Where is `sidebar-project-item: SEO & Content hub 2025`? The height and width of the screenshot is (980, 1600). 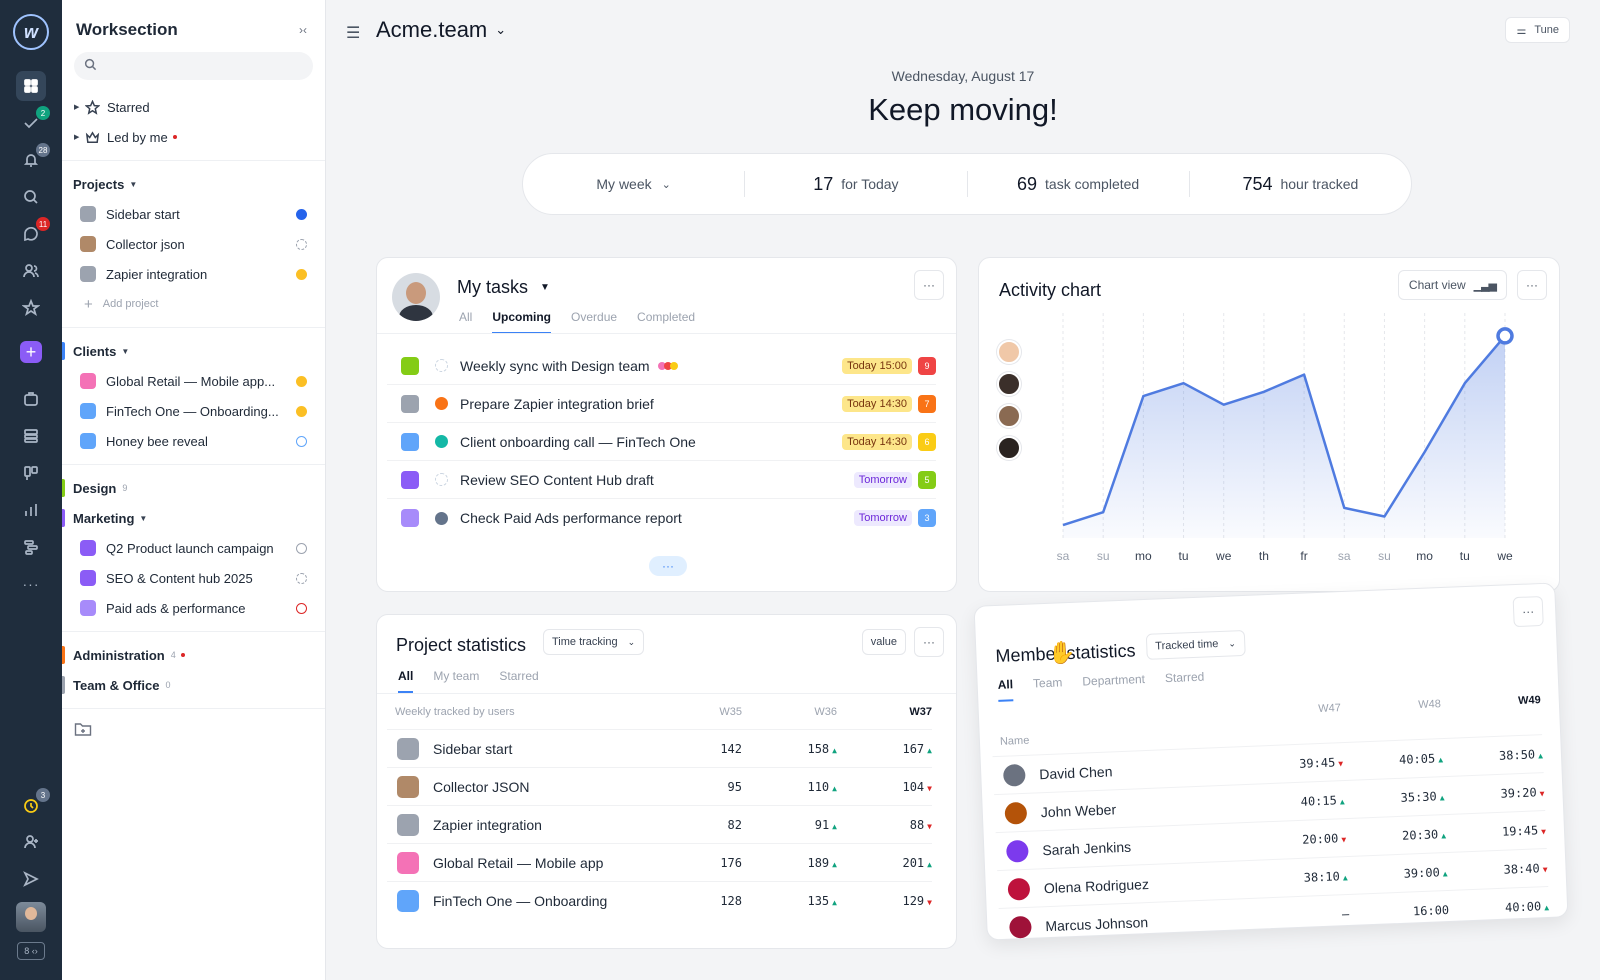 sidebar-project-item: SEO & Content hub 2025 is located at coordinates (193, 578).